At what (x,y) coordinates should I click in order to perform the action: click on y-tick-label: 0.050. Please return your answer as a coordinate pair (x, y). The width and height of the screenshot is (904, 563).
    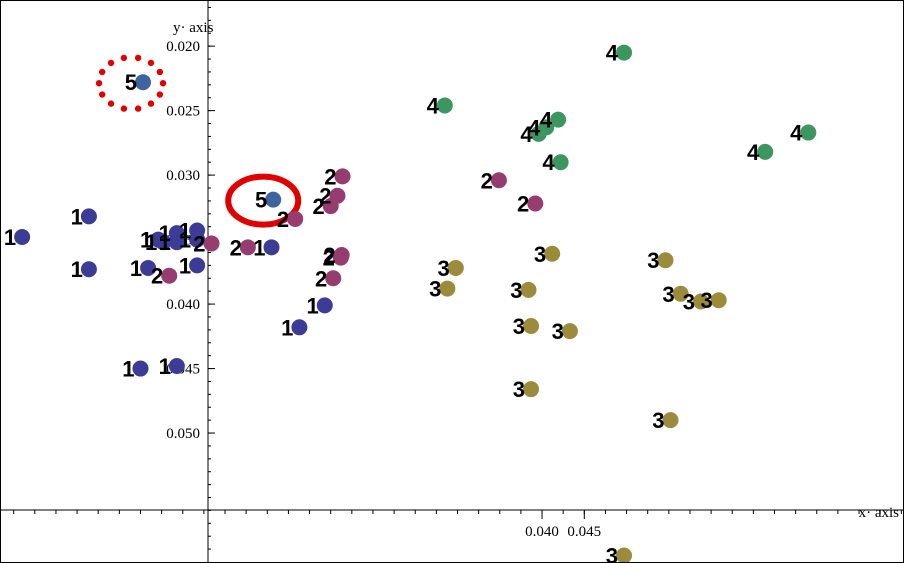
    Looking at the image, I should click on (183, 434).